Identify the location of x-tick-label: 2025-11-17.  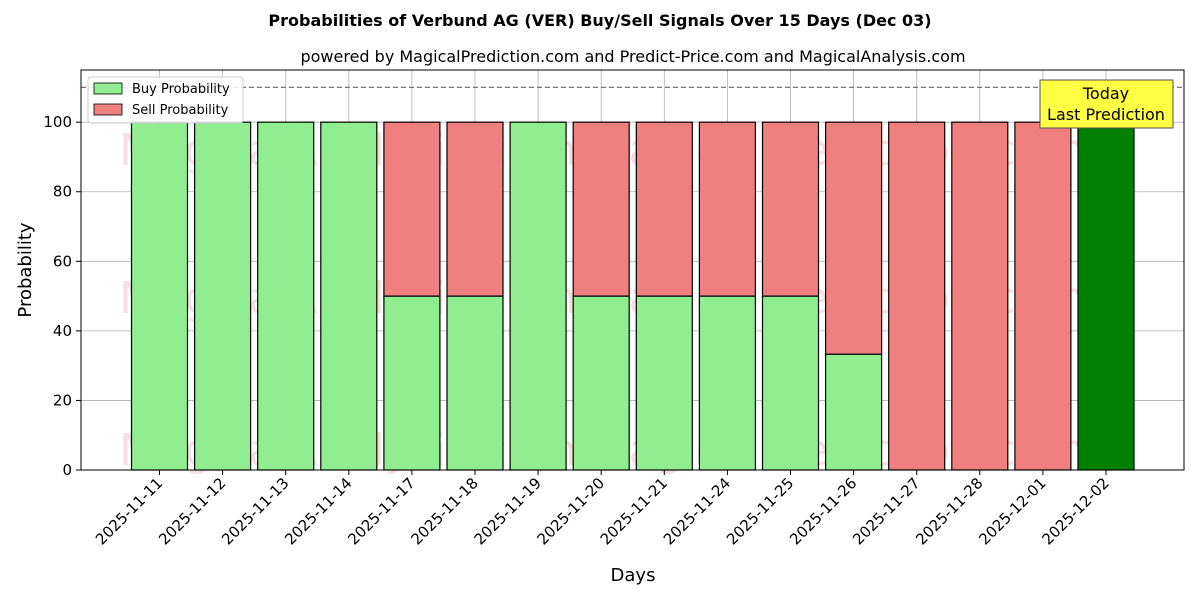
(381, 511).